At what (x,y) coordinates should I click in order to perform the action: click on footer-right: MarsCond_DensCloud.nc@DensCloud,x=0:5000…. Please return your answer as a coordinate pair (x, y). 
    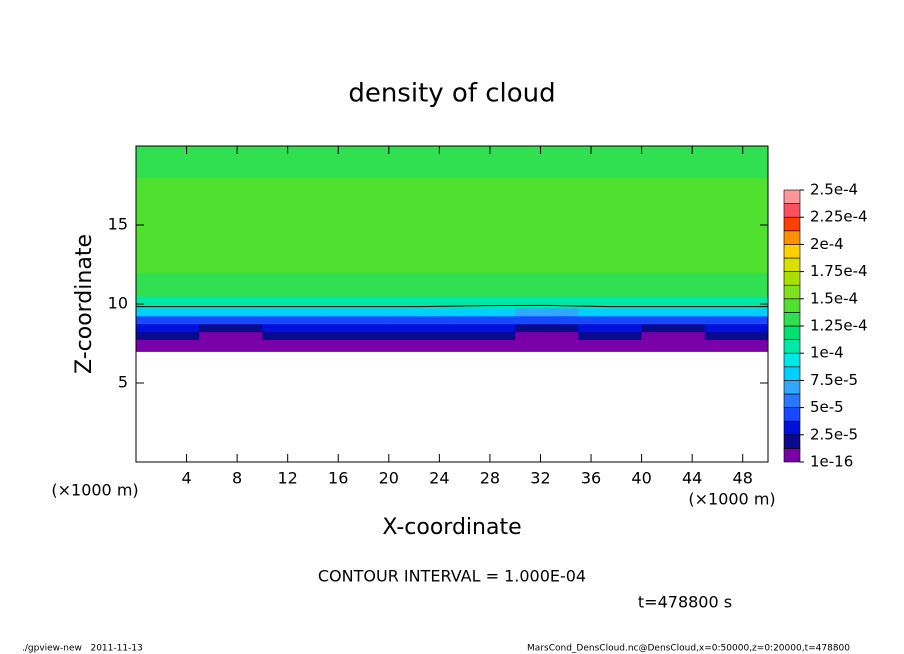
    Looking at the image, I should click on (688, 649).